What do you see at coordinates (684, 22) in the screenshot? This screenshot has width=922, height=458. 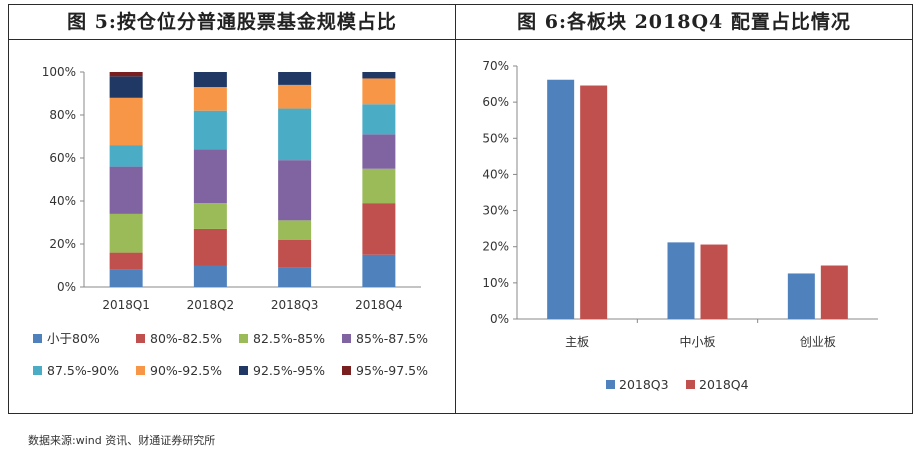 I see `grouped-chart-title: 图 6:各板块 2018Q4 配置占比情况` at bounding box center [684, 22].